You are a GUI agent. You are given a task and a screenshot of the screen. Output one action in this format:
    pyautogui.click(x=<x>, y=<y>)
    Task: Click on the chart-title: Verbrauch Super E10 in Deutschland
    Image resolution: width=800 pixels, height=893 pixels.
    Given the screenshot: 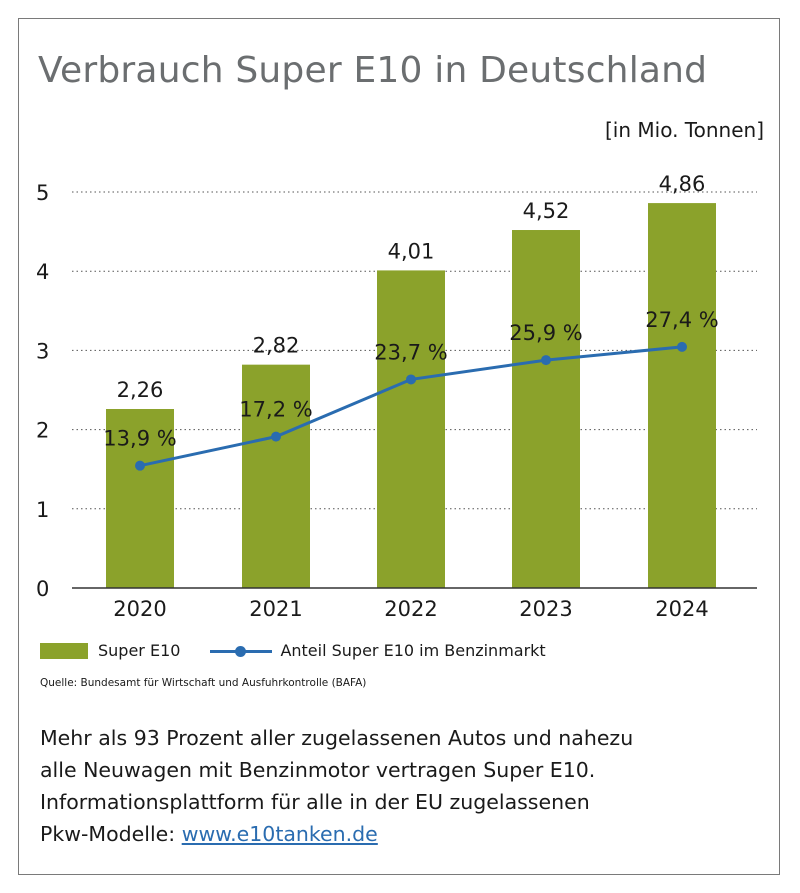 What is the action you would take?
    pyautogui.click(x=373, y=70)
    